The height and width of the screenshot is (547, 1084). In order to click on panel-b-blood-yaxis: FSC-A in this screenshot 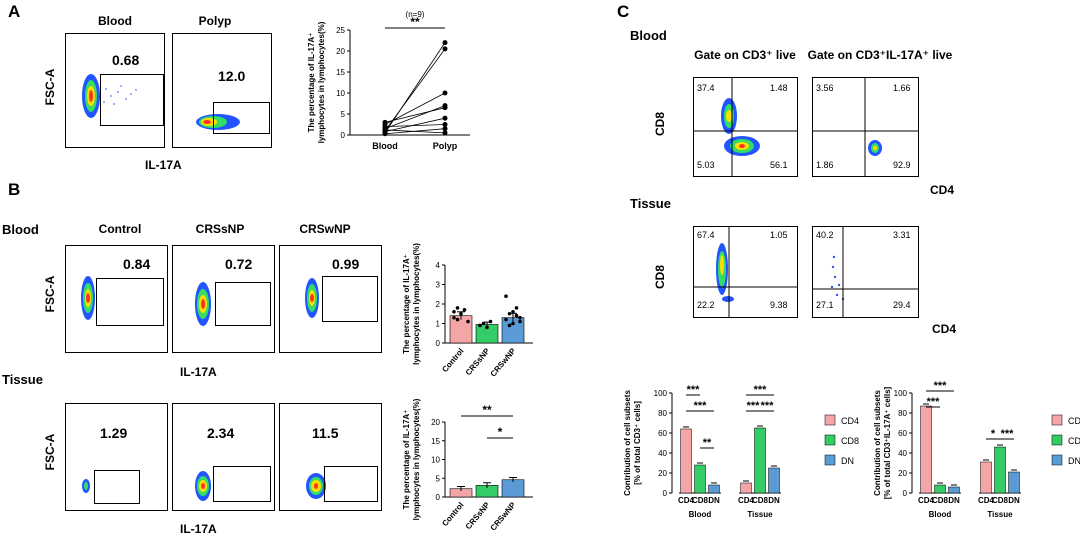, I will do `click(50, 294)`.